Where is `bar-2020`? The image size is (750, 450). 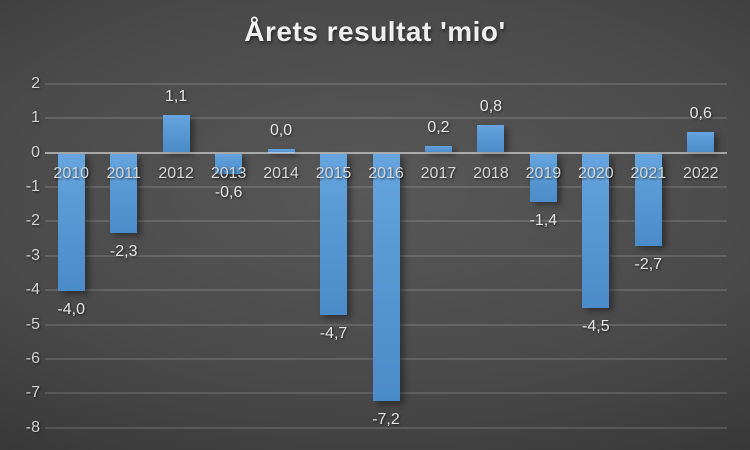 bar-2020 is located at coordinates (596, 231).